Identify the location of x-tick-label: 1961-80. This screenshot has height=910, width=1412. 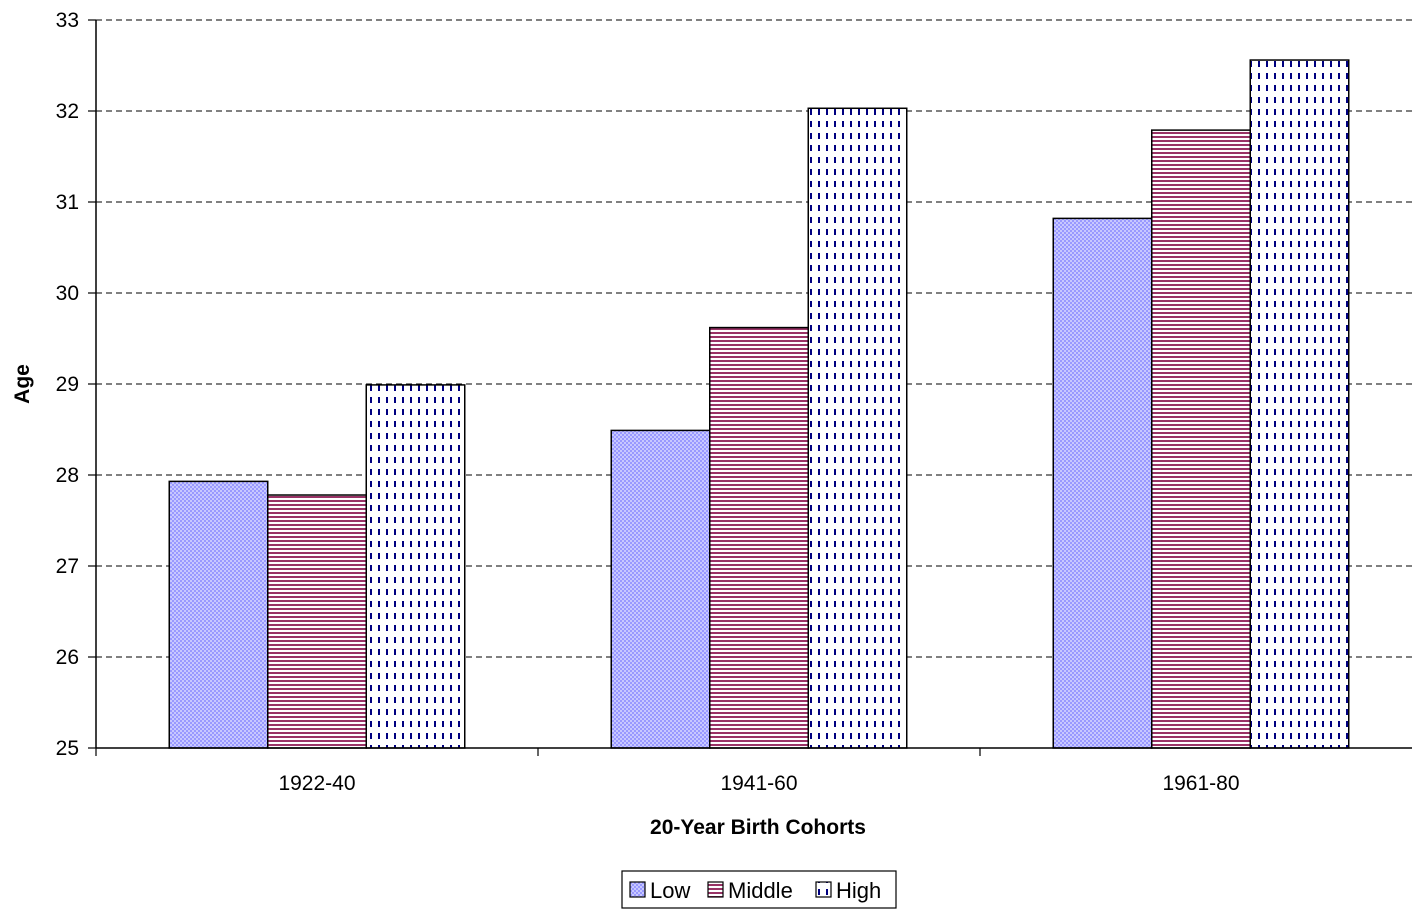
(1200, 783).